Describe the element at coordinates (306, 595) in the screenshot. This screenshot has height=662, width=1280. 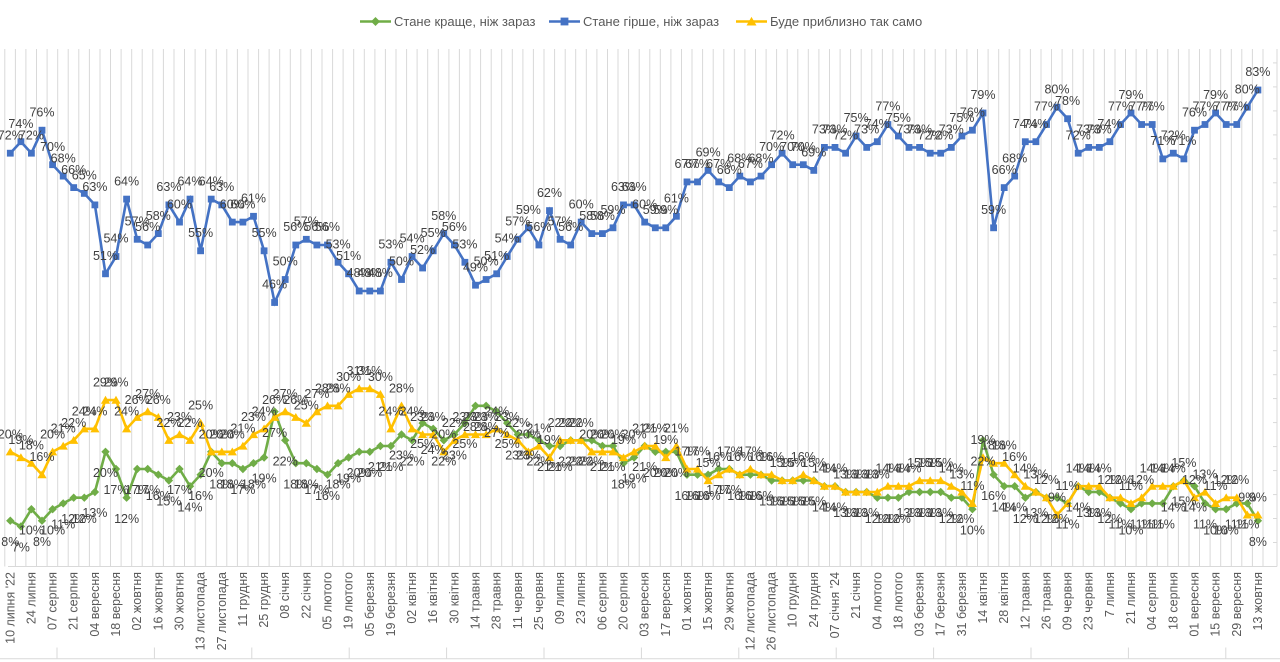
I see `svg-text: 22 січня` at that location.